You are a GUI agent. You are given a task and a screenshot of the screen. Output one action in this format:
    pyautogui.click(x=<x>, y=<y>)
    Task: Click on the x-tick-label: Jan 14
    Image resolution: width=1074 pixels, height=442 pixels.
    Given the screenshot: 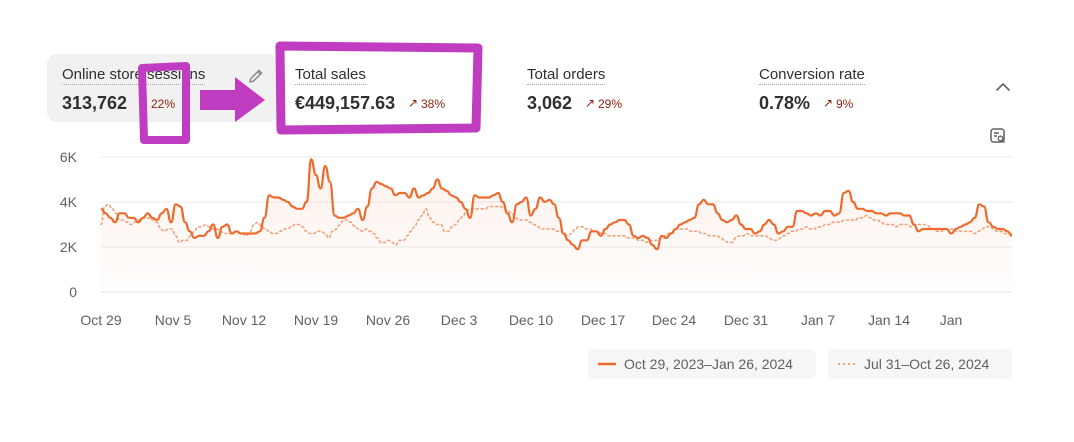 What is the action you would take?
    pyautogui.click(x=889, y=320)
    